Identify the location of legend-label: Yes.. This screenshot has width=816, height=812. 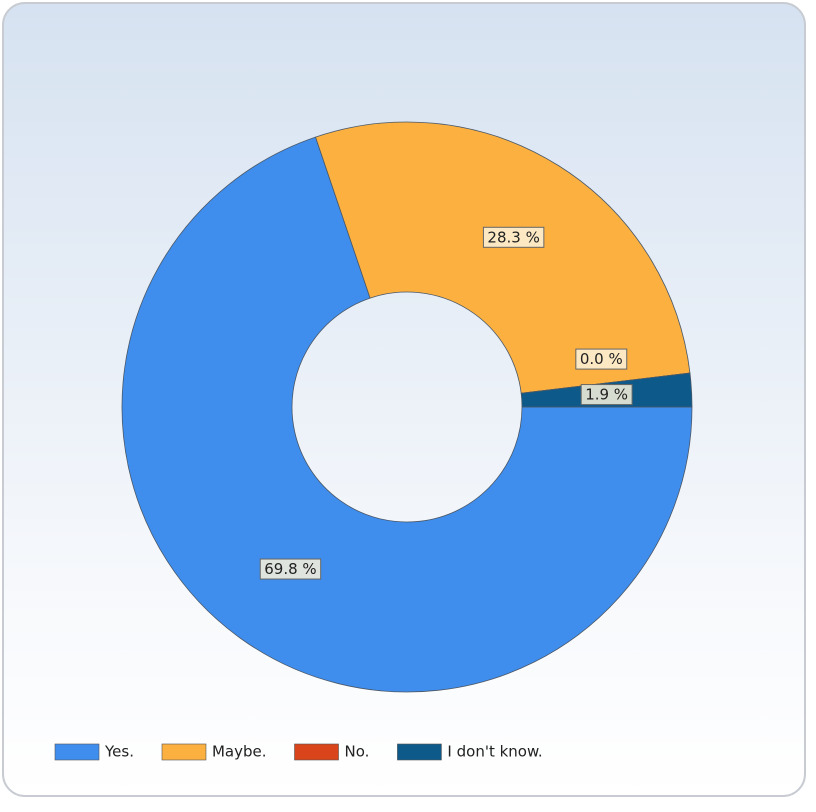
(119, 752).